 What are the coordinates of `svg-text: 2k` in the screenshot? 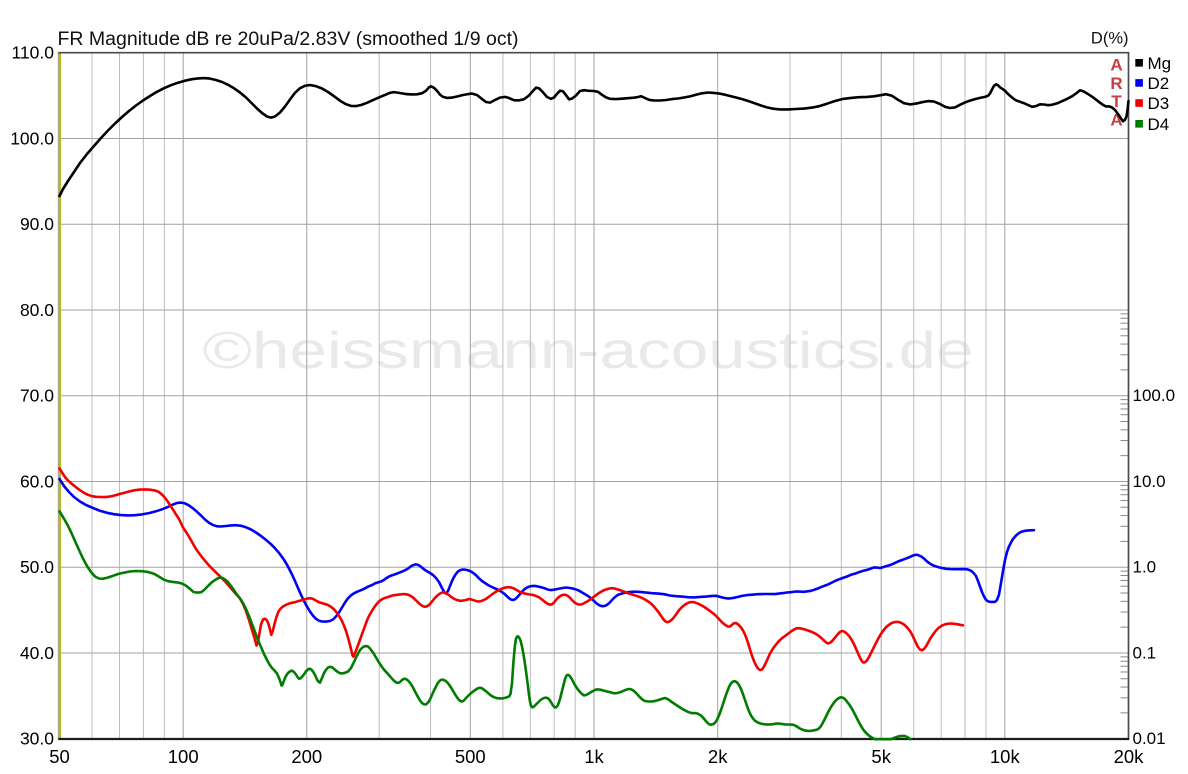 It's located at (718, 756).